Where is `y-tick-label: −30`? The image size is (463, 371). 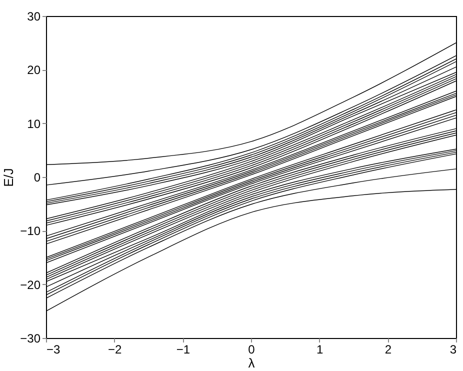
y-tick-label: −30 is located at coordinates (30, 339).